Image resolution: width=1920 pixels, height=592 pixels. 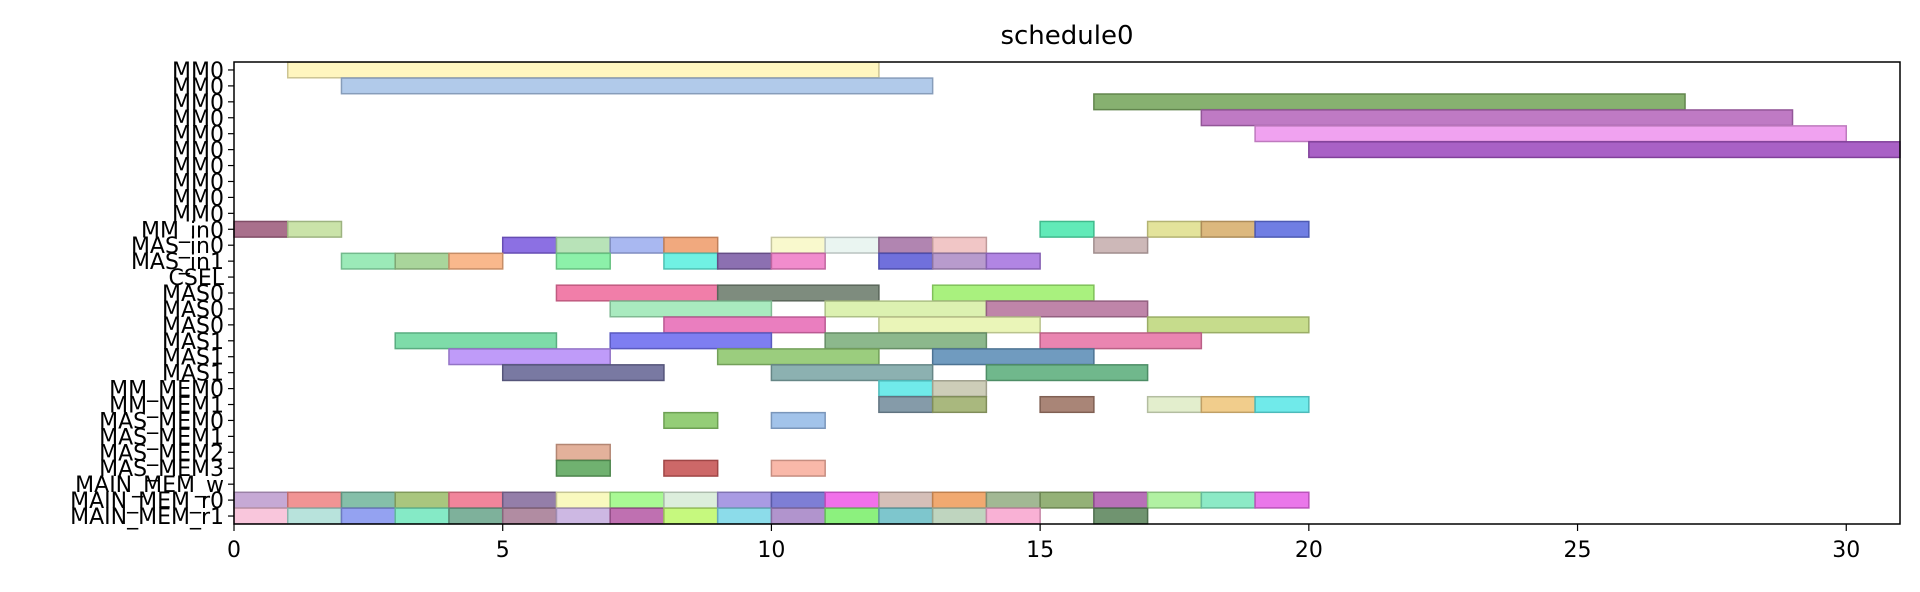 I want to click on y-tick-label: MAIN_MEM_r1, so click(x=147, y=517).